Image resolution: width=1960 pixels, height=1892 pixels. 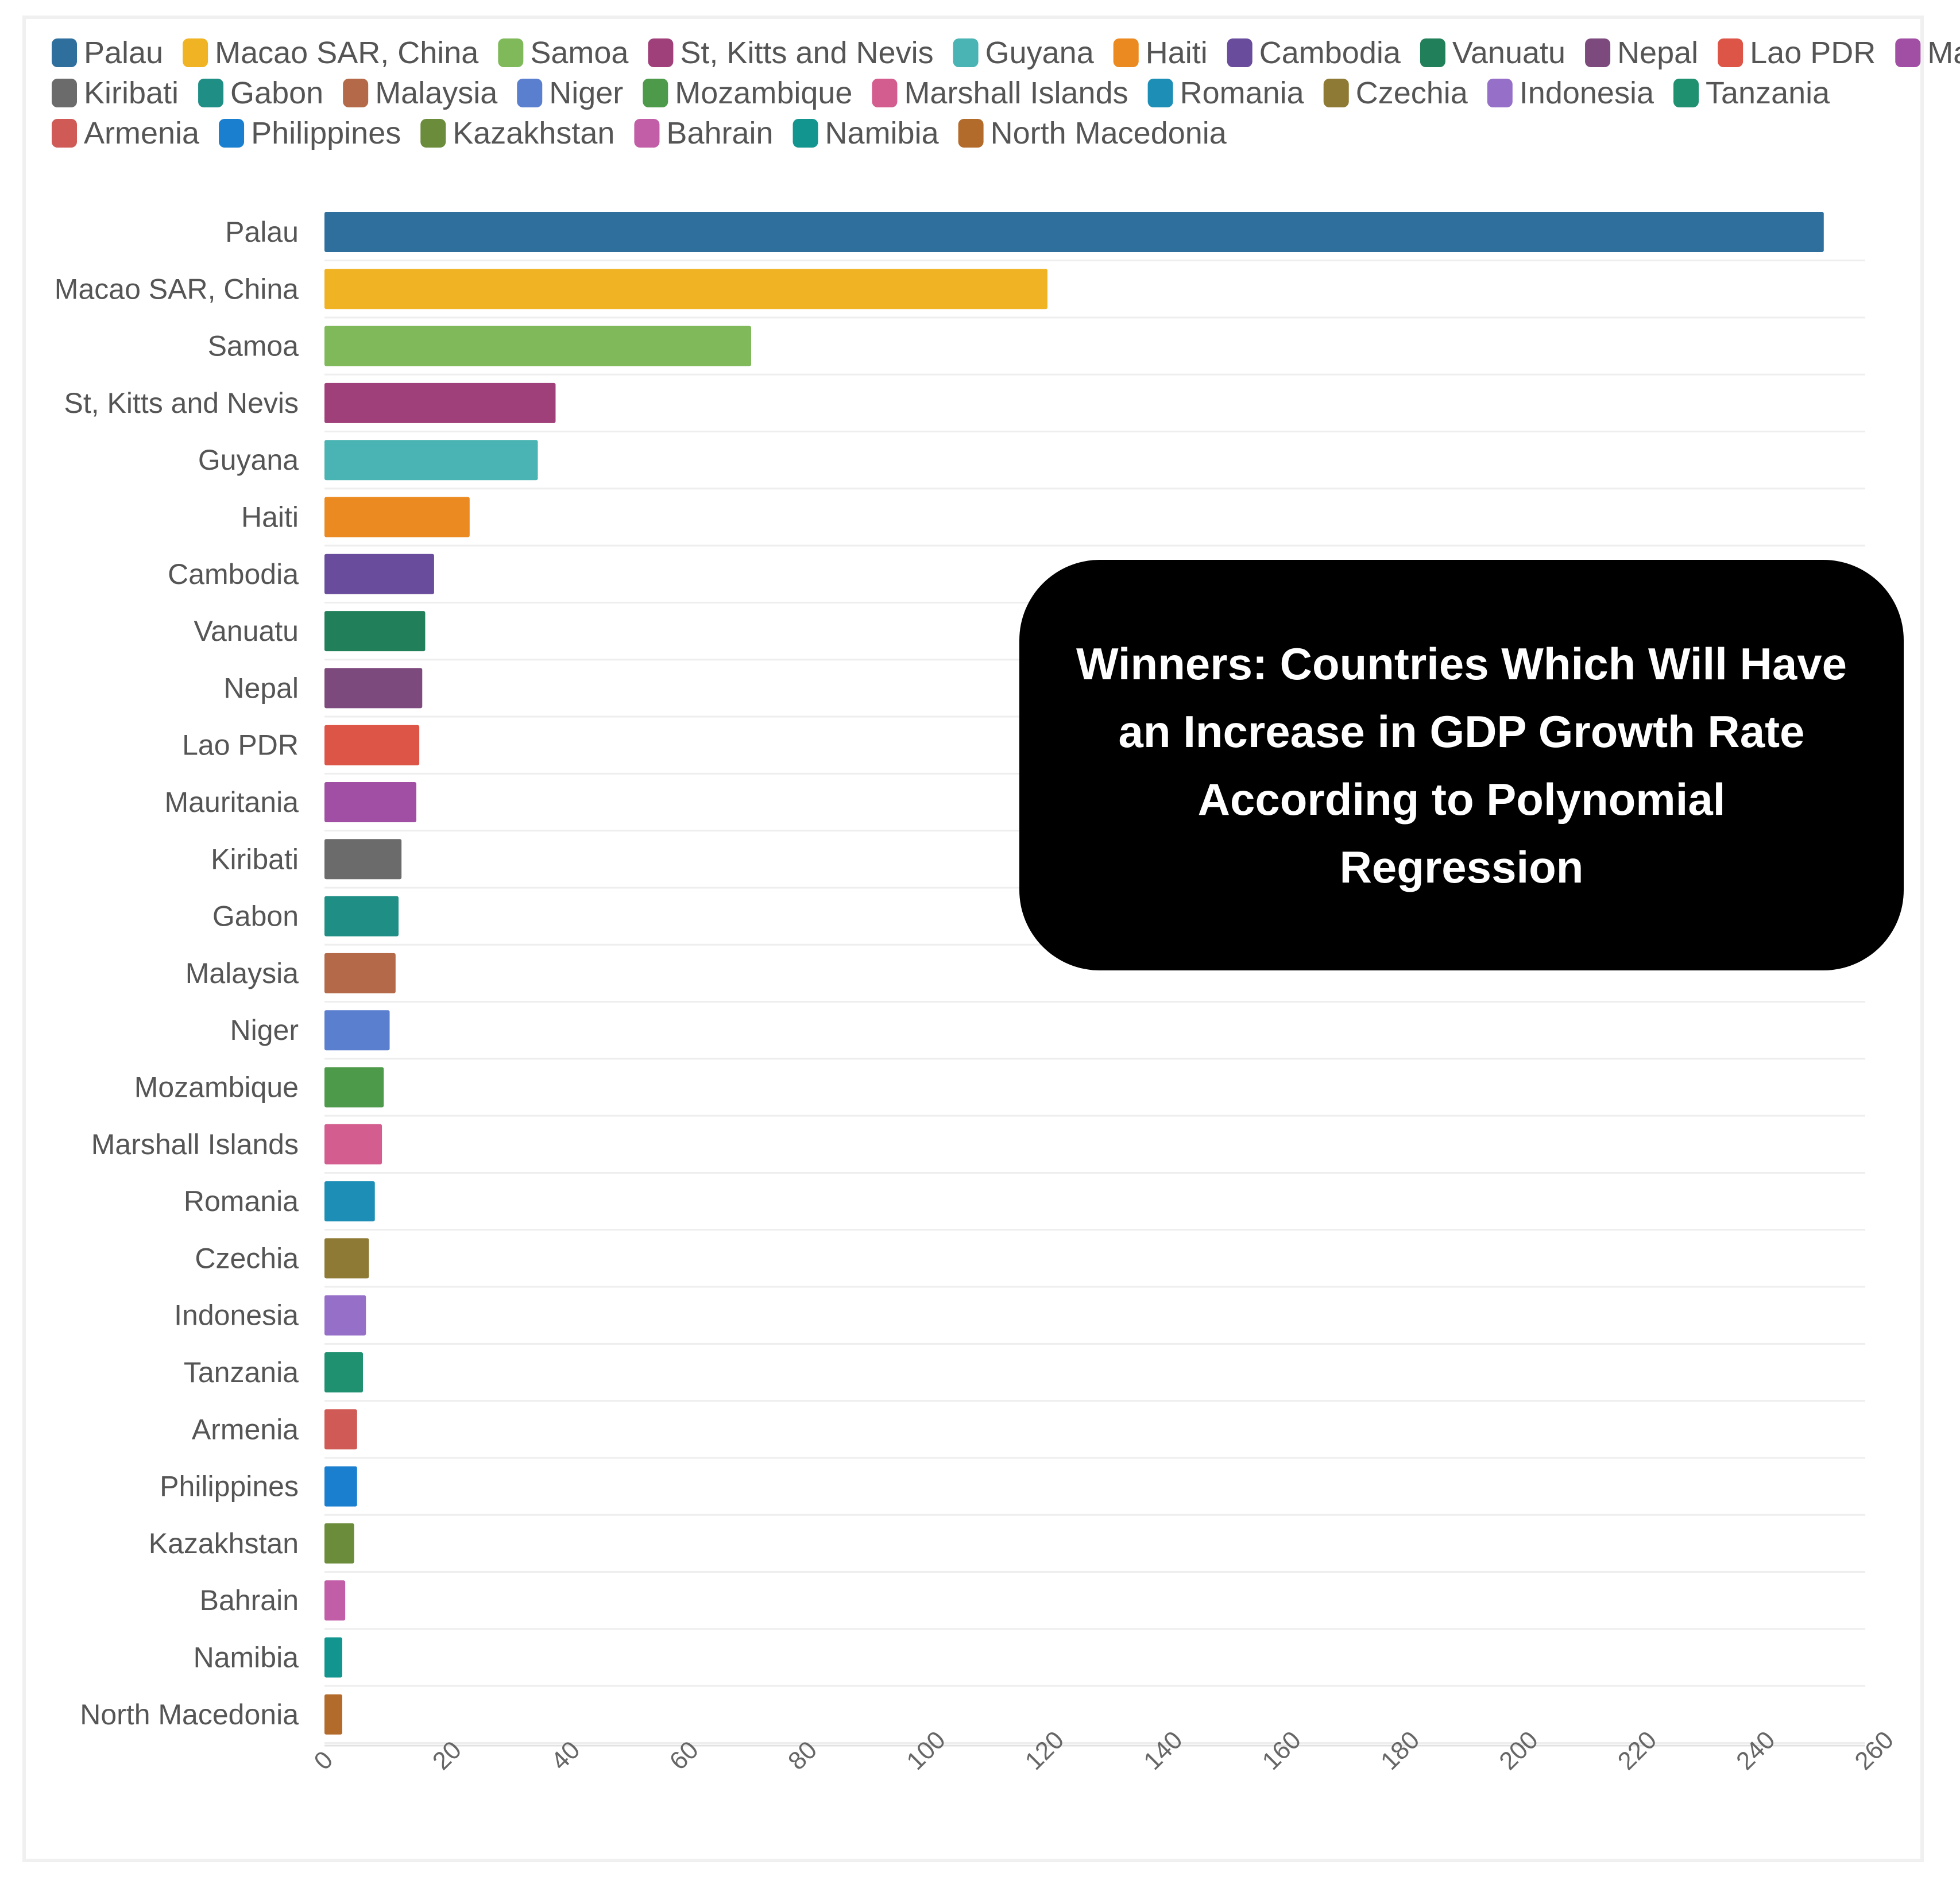 What do you see at coordinates (310, 133) in the screenshot?
I see `legend-item-philippines: Philippines` at bounding box center [310, 133].